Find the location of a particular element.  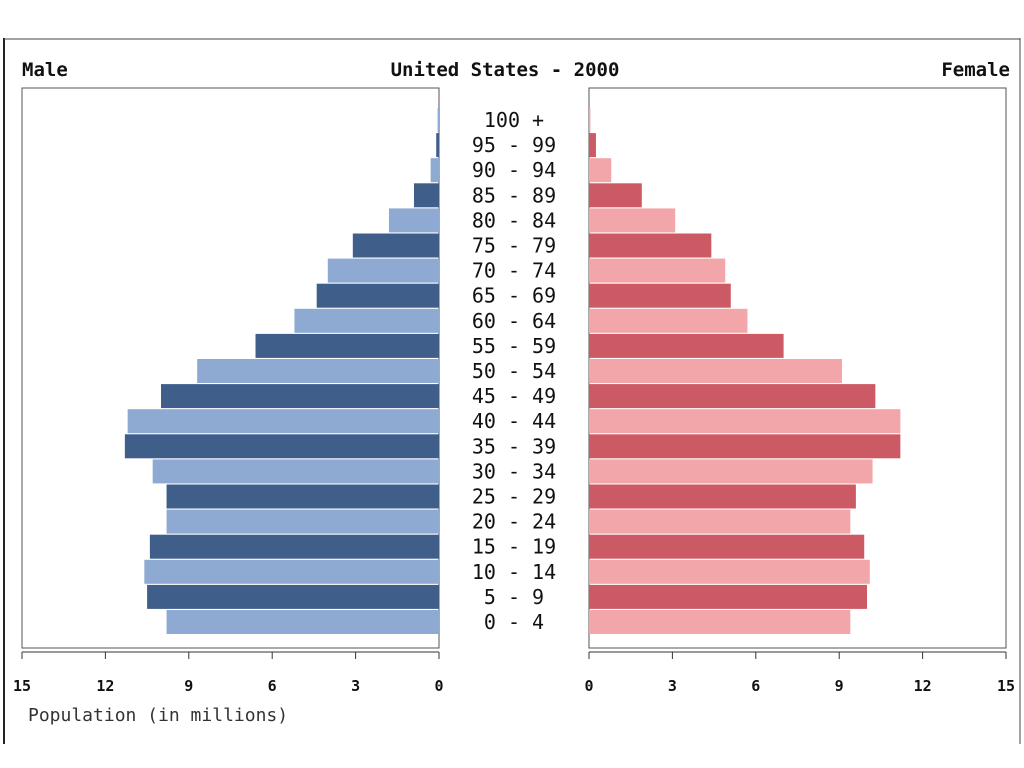

male-tick-label: 9 is located at coordinates (188, 686).